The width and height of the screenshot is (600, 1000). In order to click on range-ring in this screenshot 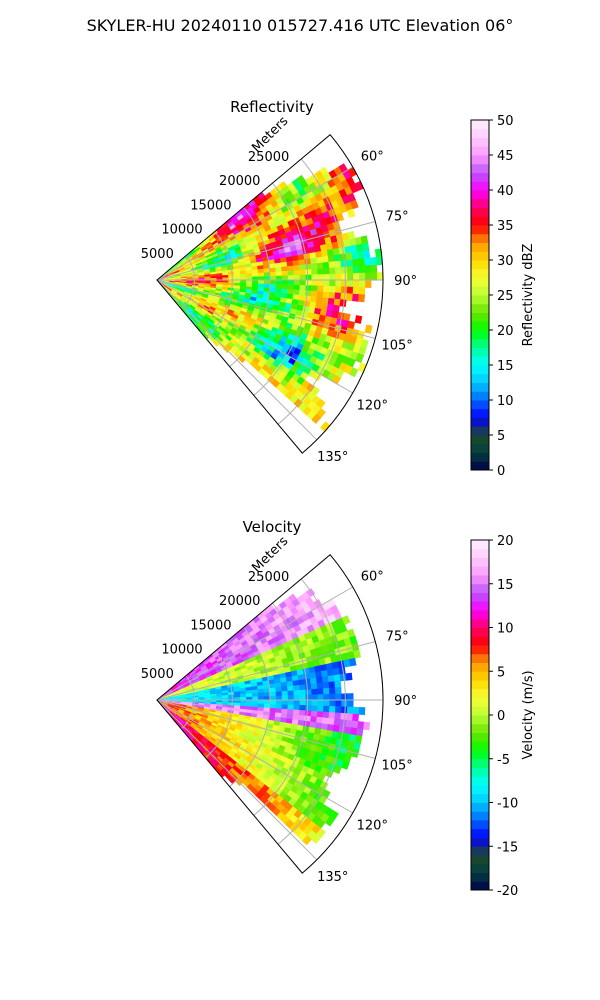, I will do `click(311, 291)`.